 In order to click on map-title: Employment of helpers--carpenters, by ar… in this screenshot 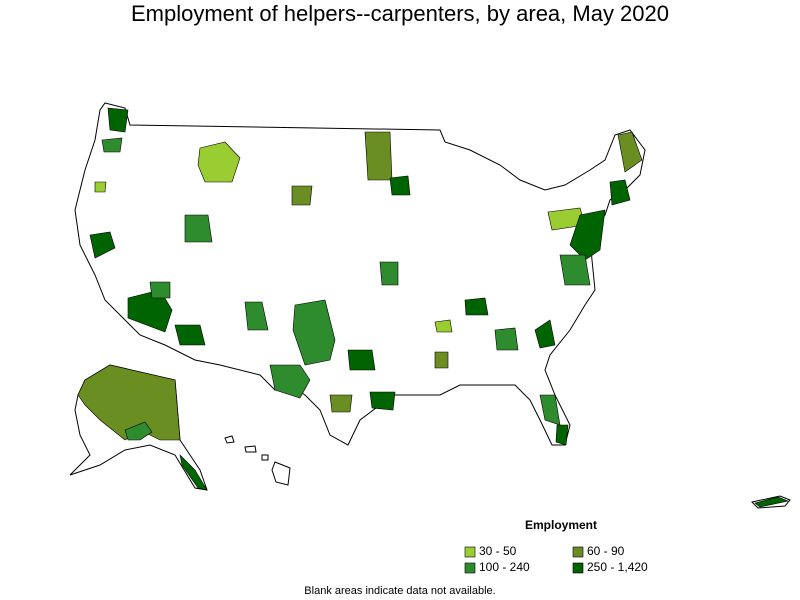, I will do `click(400, 13)`.